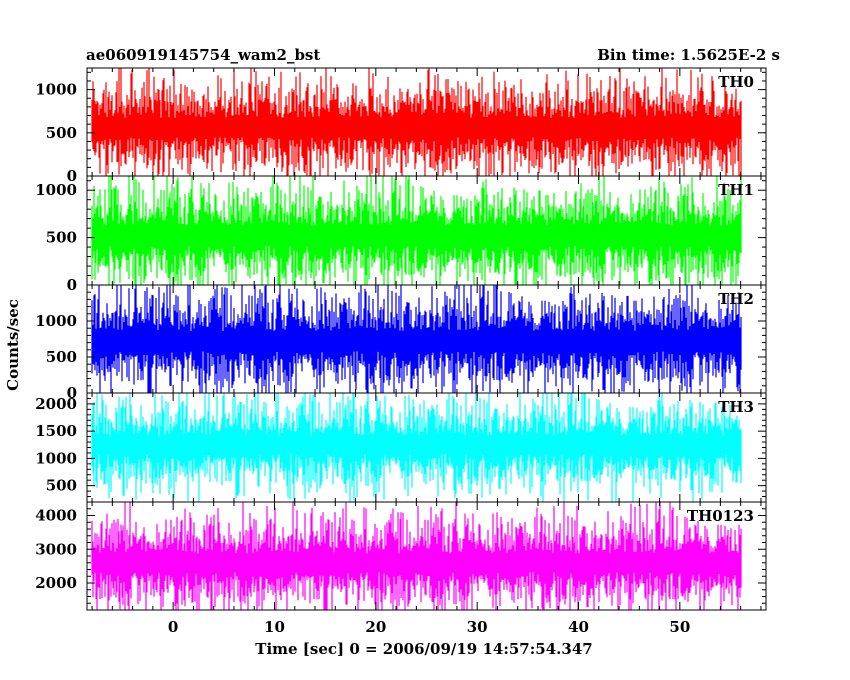  I want to click on series-th0123, so click(416, 556).